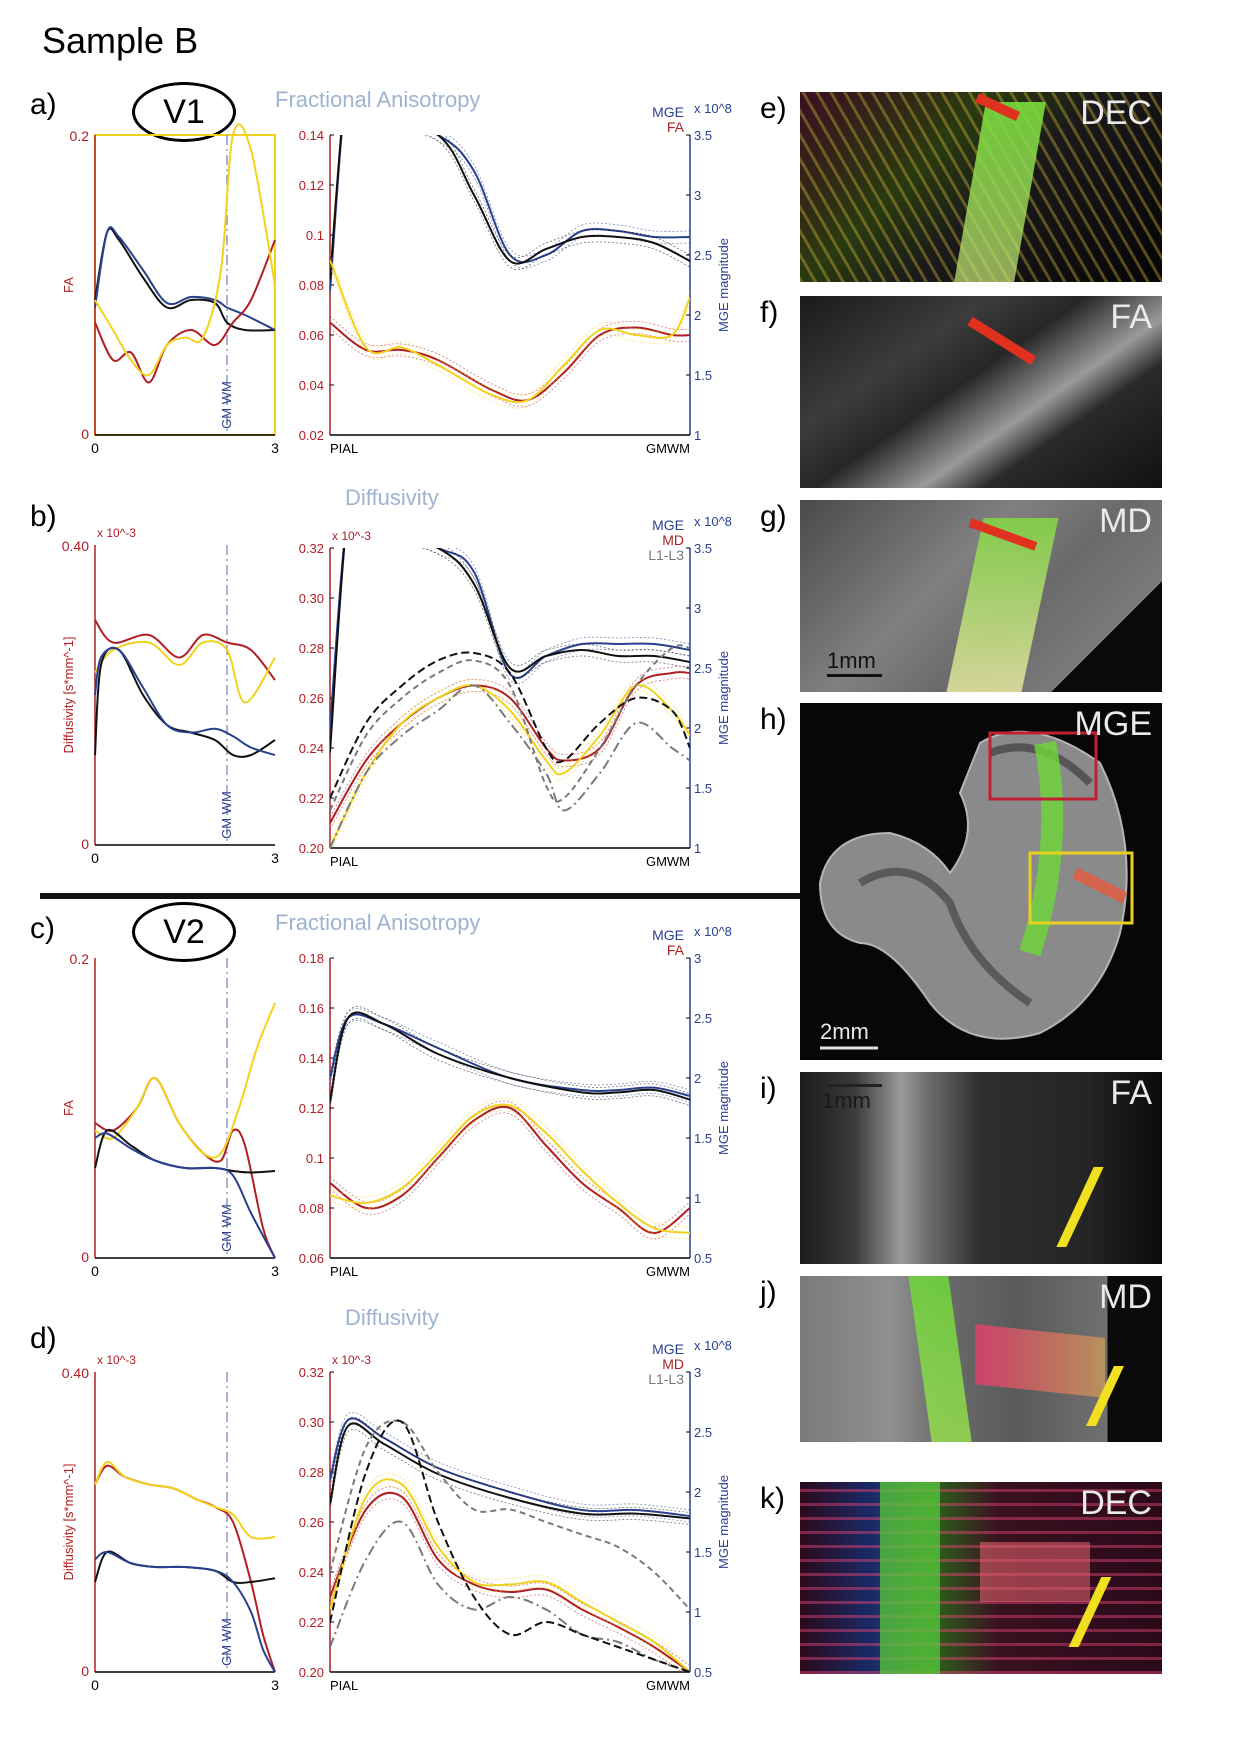 The image size is (1240, 1753). I want to click on v1-diffusivity-title: Diffusivity, so click(392, 497).